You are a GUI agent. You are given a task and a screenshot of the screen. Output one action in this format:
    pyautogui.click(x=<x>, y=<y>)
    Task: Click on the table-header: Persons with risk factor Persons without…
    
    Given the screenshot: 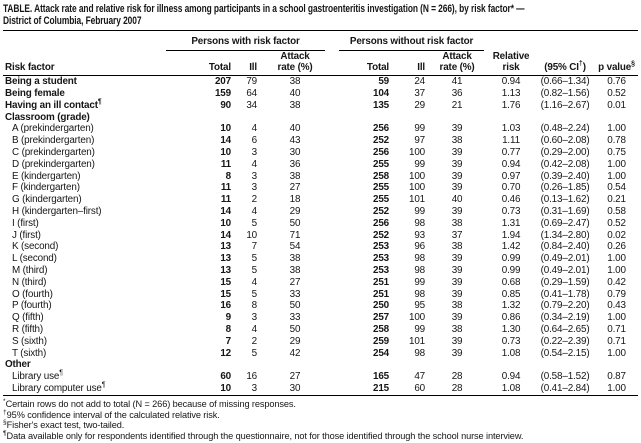 What is the action you would take?
    pyautogui.click(x=321, y=56)
    